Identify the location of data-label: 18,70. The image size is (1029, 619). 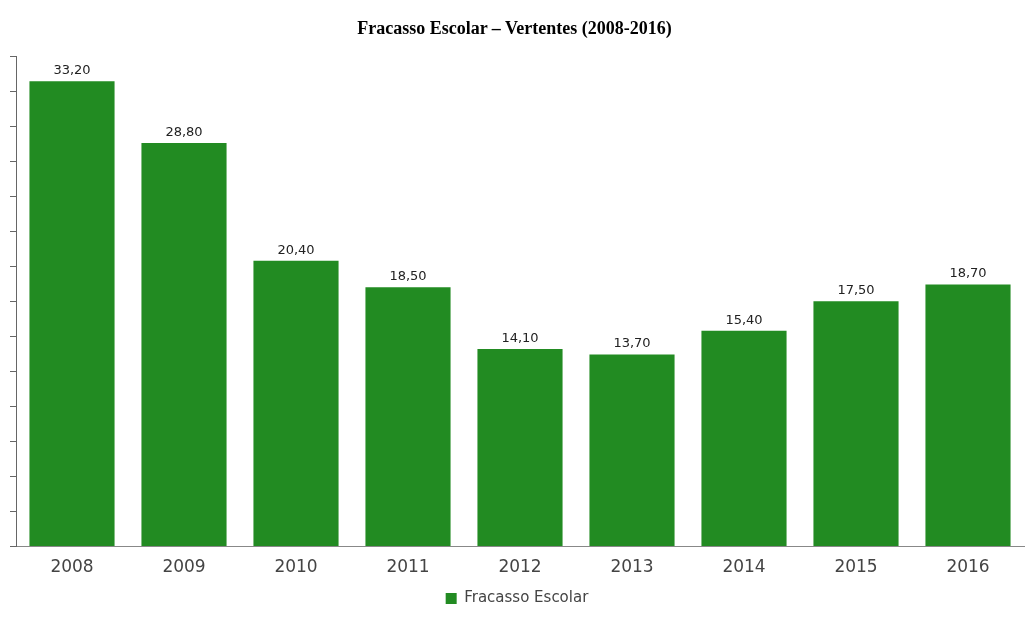
(968, 273).